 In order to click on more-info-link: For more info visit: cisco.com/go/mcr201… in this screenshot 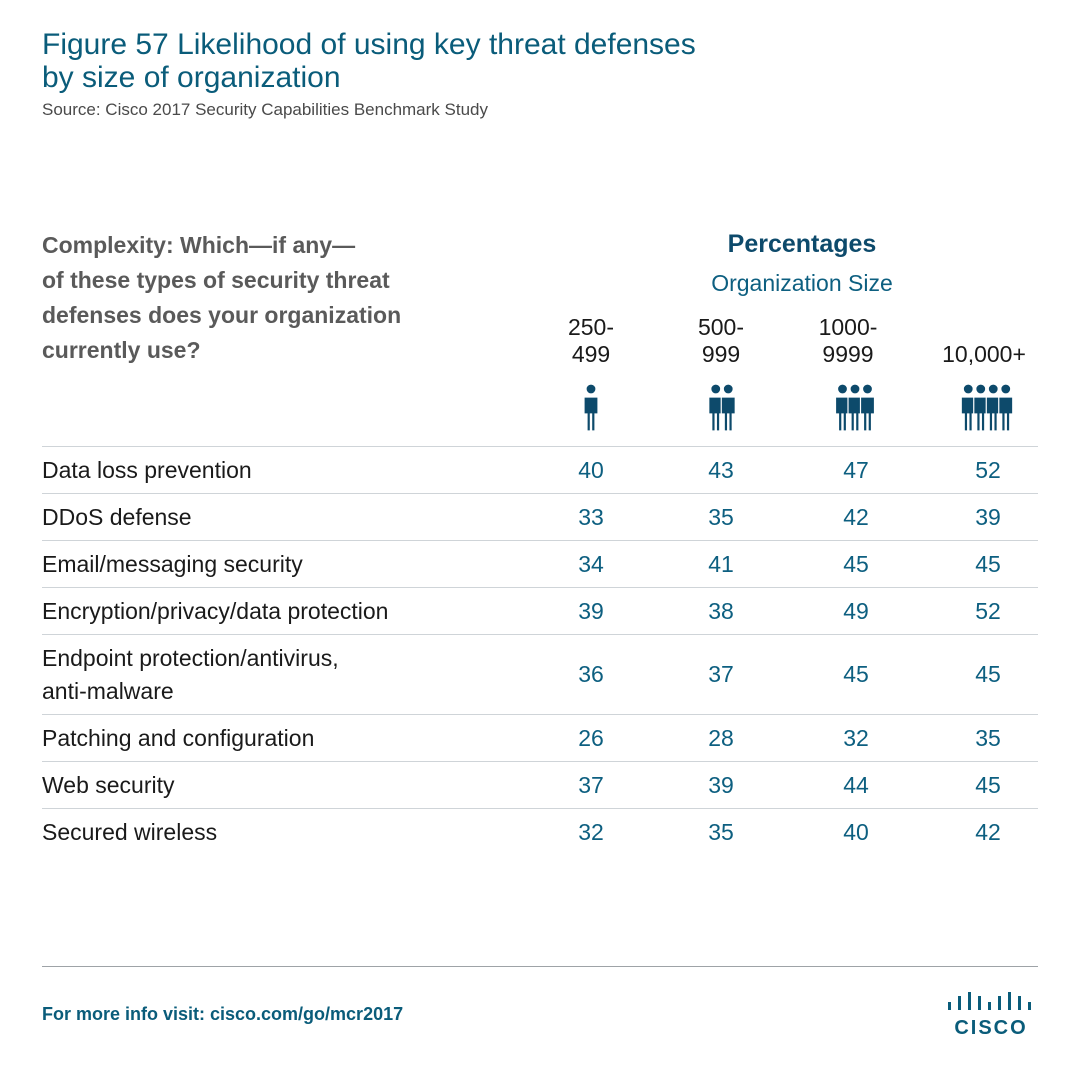, I will do `click(223, 1014)`.